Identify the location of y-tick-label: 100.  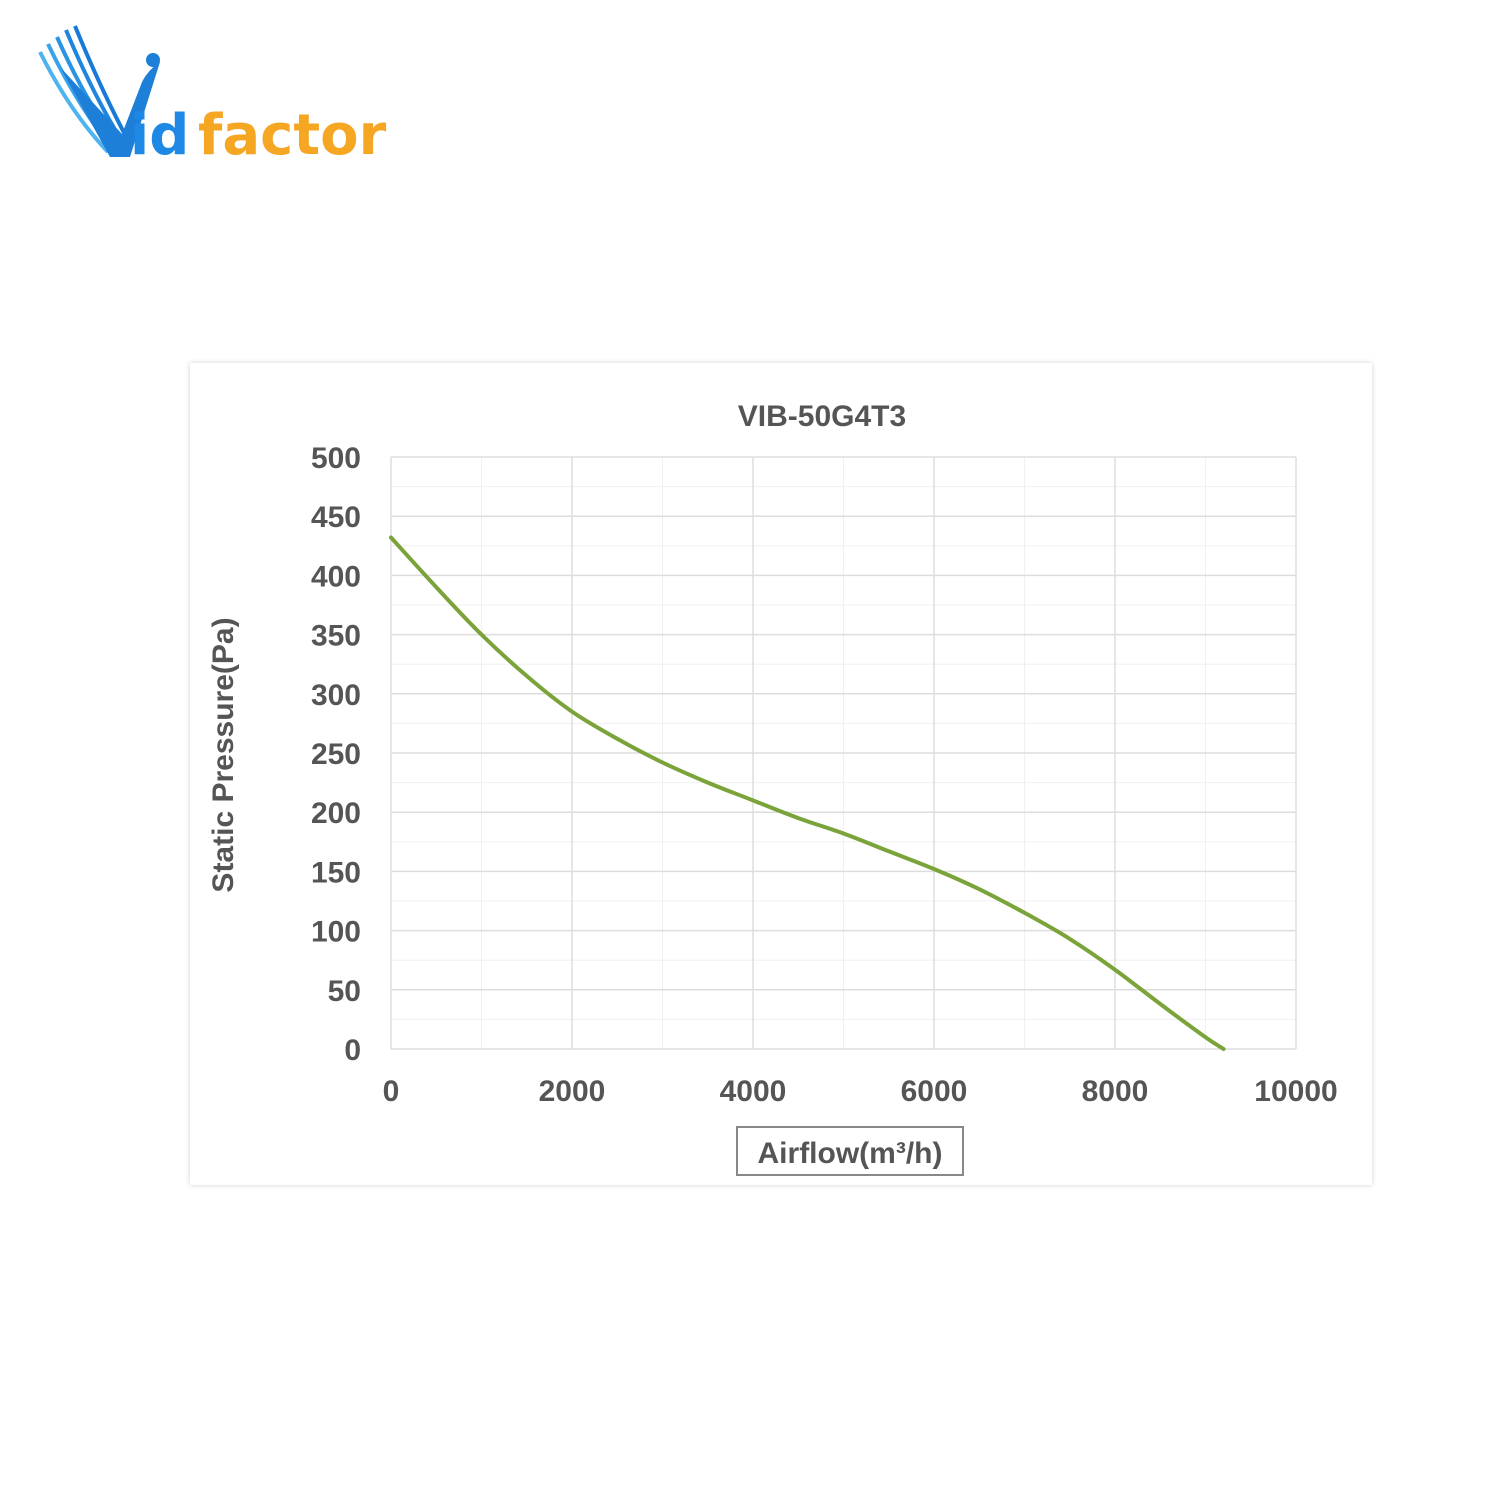
(336, 932).